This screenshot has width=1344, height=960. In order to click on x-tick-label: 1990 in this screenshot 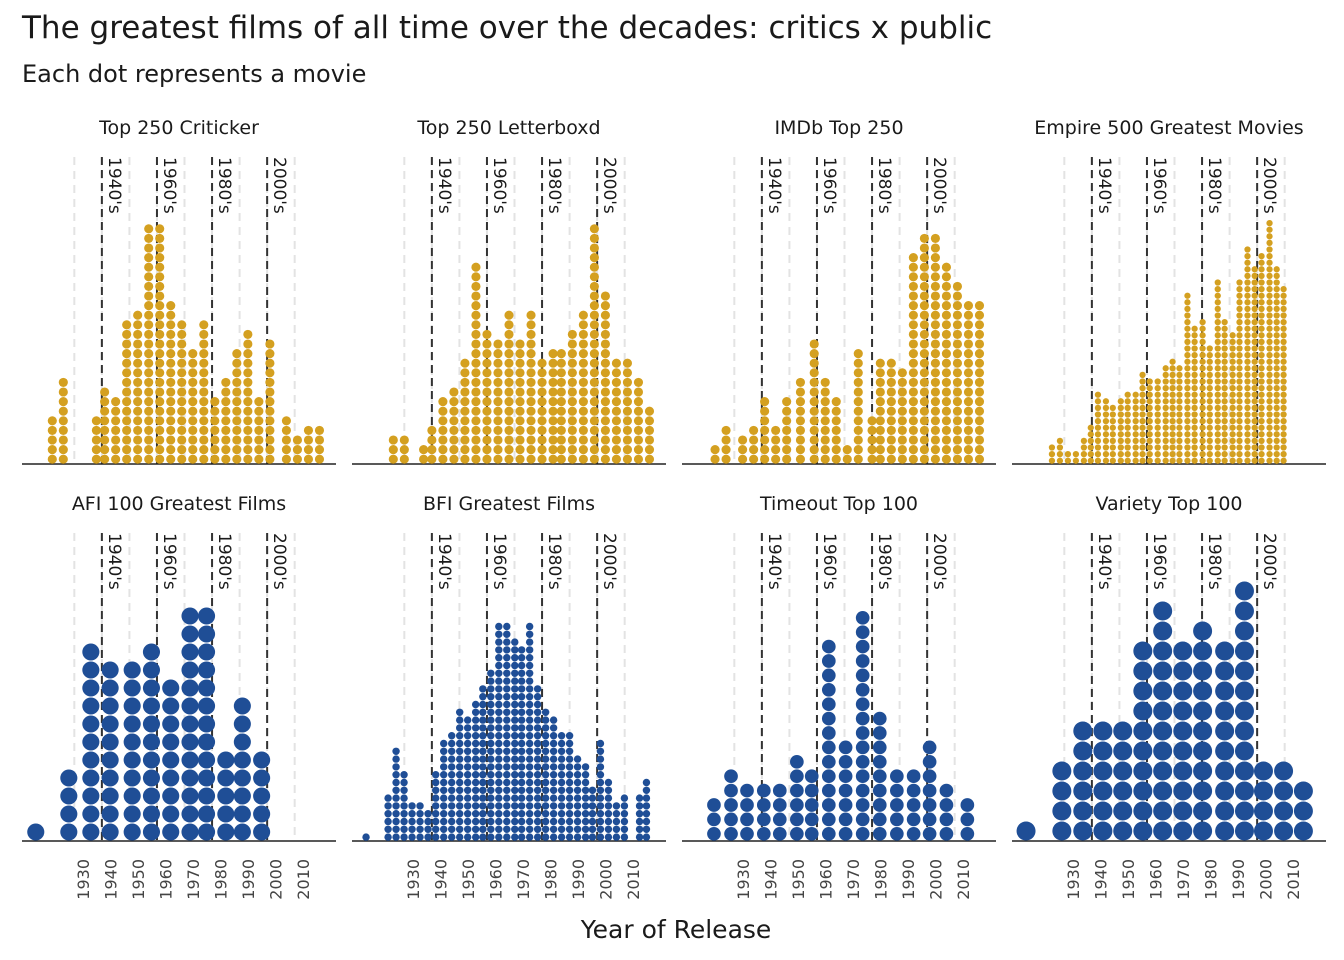, I will do `click(248, 879)`.